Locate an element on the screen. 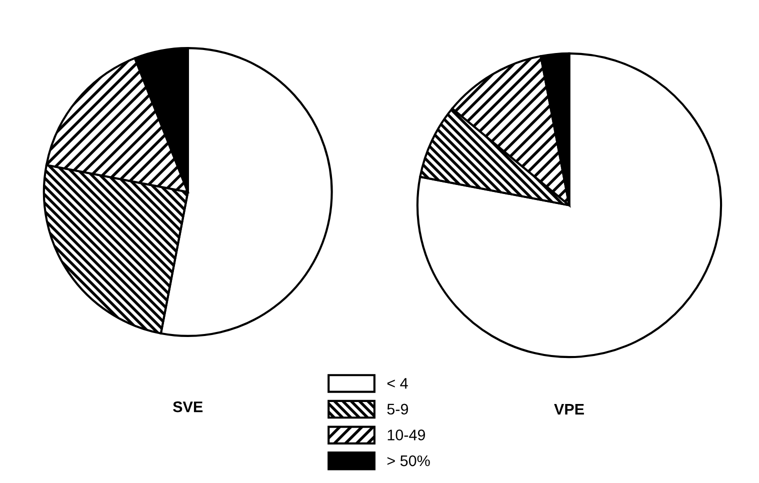 Image resolution: width=759 pixels, height=483 pixels. legend-label: 5-9 is located at coordinates (397, 409).